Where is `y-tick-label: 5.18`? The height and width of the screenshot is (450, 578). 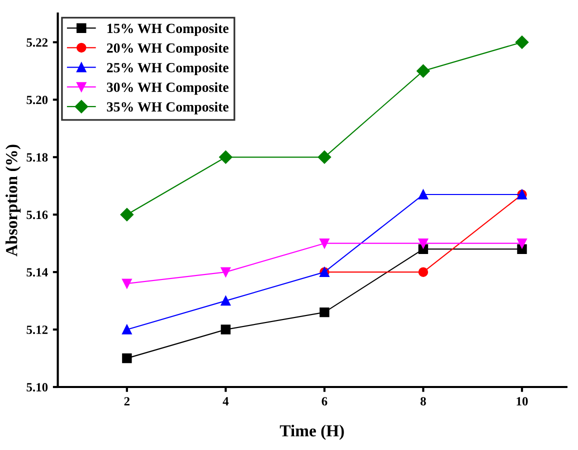
y-tick-label: 5.18 is located at coordinates (37, 157).